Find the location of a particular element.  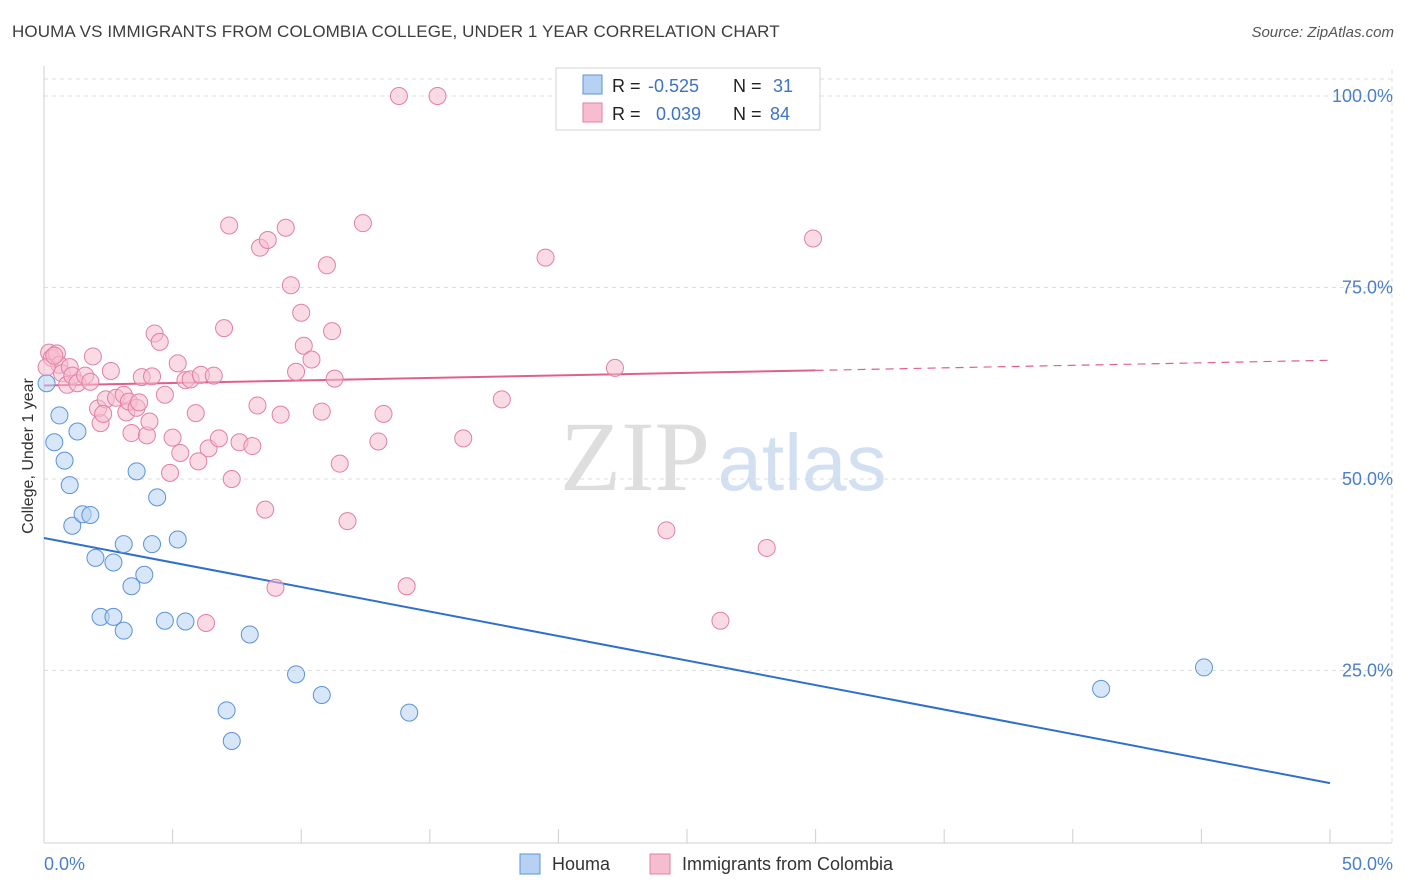

y-tick-label-1: 50.0% is located at coordinates (1367, 479).